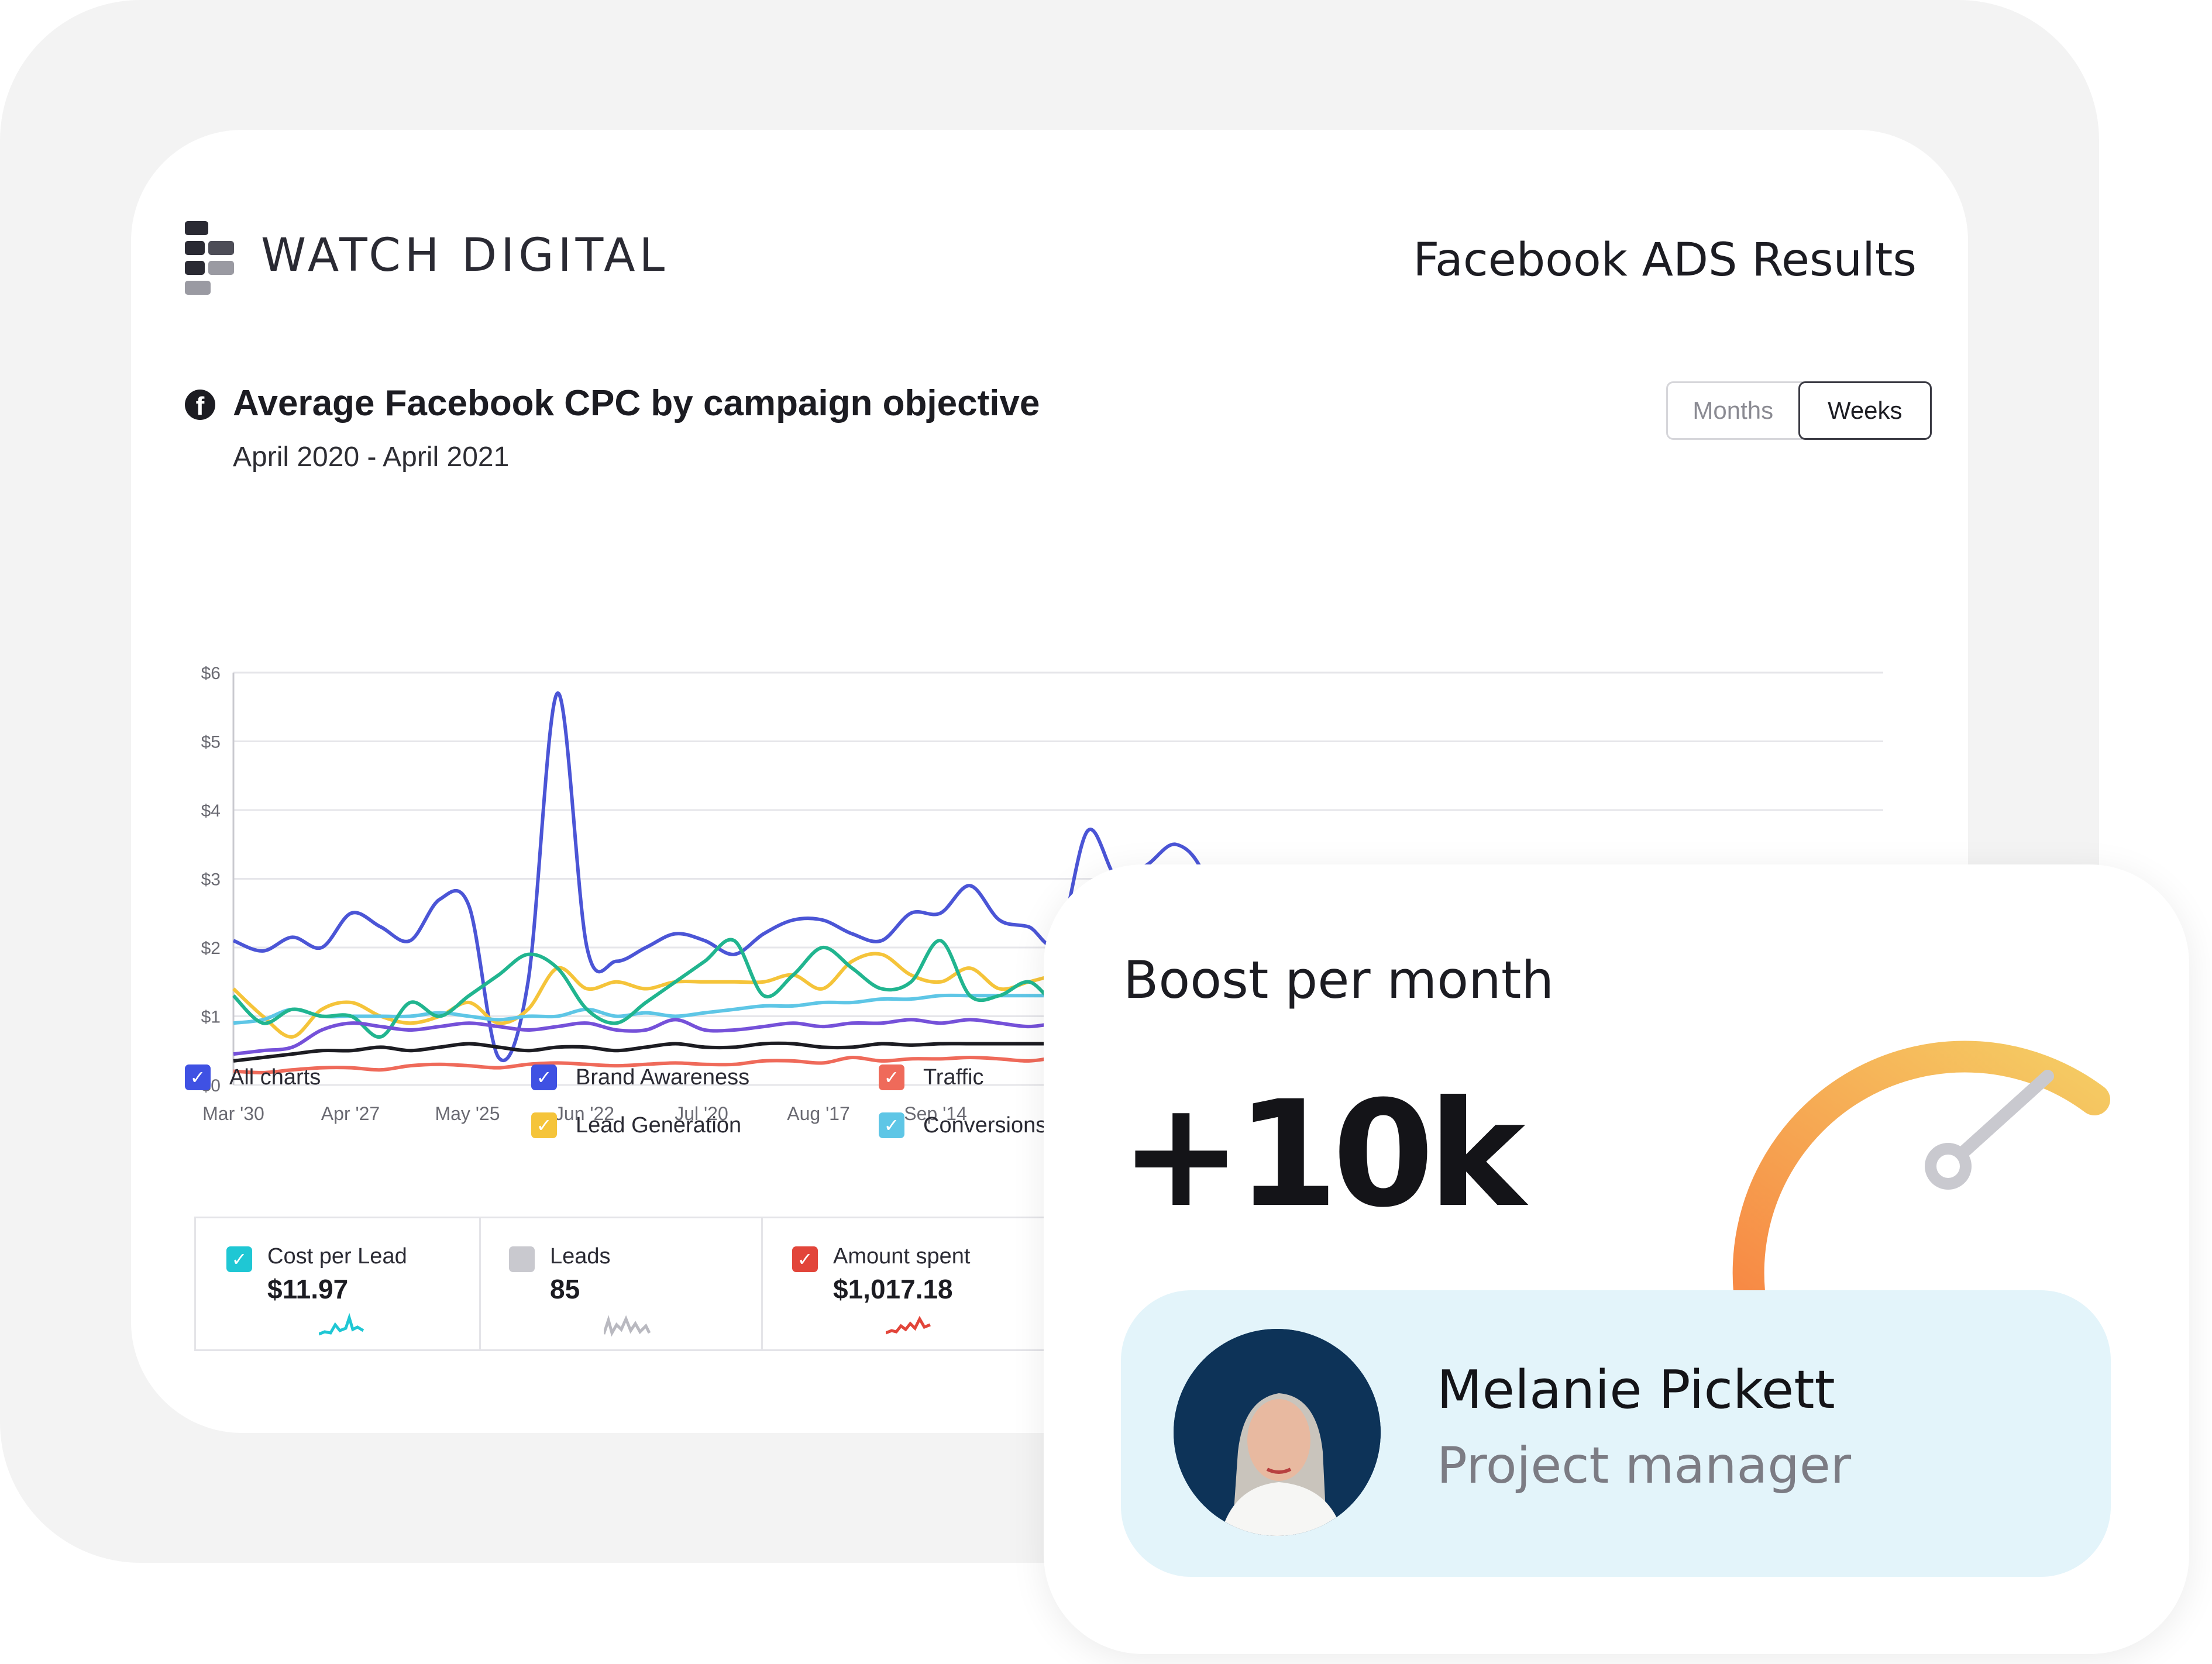  Describe the element at coordinates (200, 405) in the screenshot. I see `facebook-icon: f` at that location.